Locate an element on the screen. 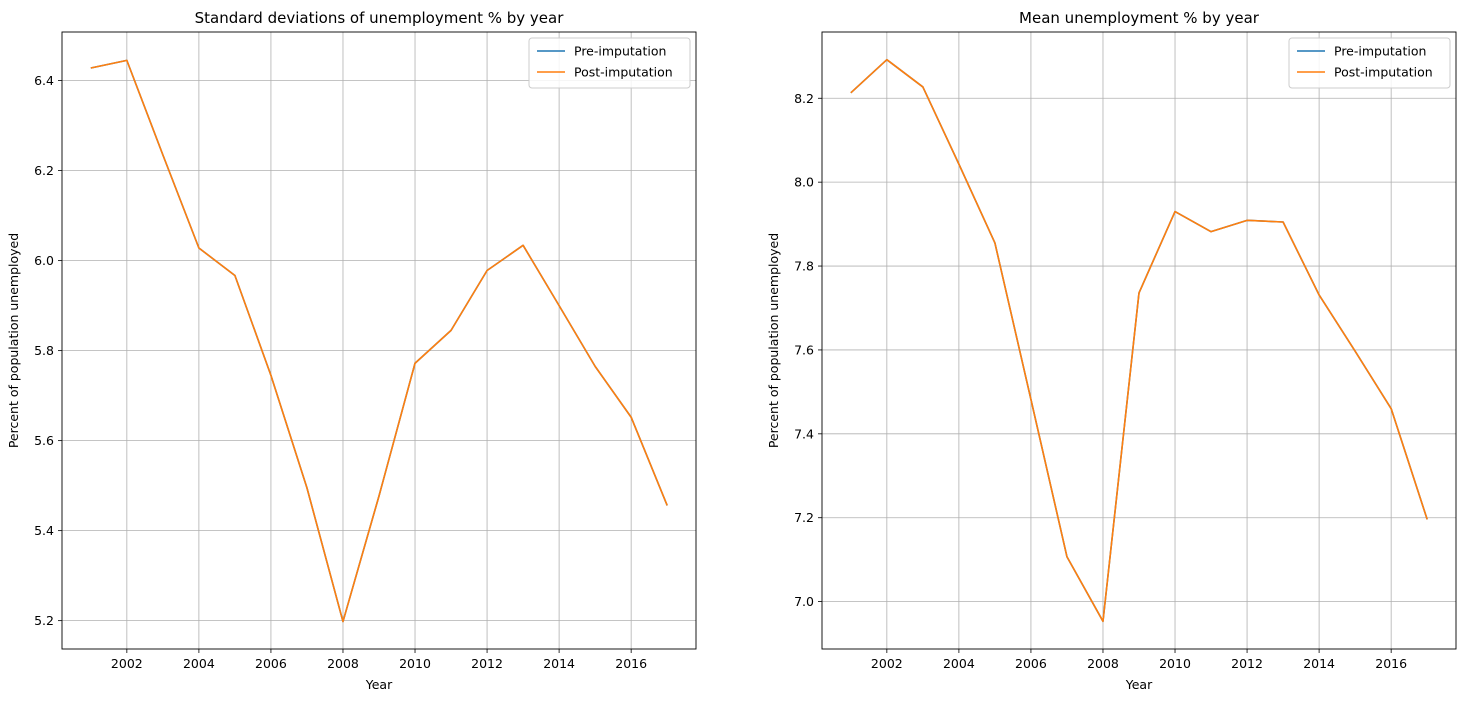 This screenshot has height=701, width=1466. y-tick-label: 6.0 is located at coordinates (44, 260).